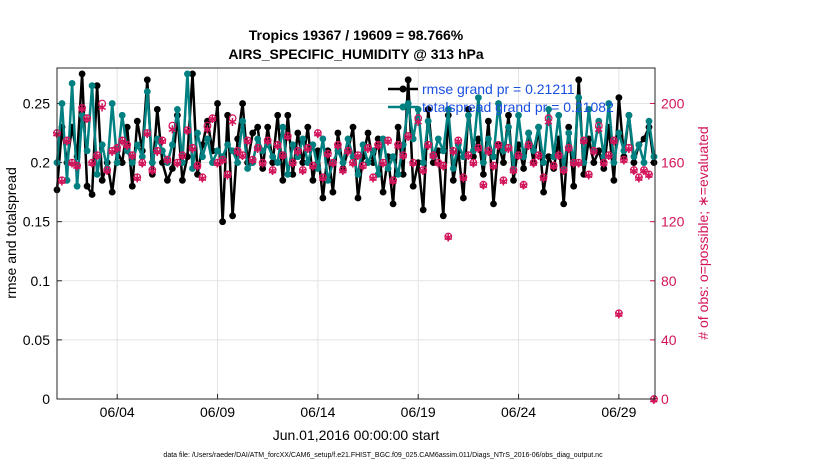 Image resolution: width=830 pixels, height=470 pixels. What do you see at coordinates (46, 399) in the screenshot?
I see `y-left-tick-label: 0` at bounding box center [46, 399].